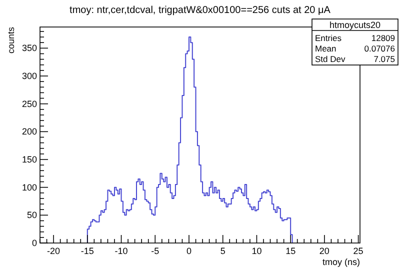  Describe the element at coordinates (29, 75) in the screenshot. I see `y-tick-label: 300` at that location.